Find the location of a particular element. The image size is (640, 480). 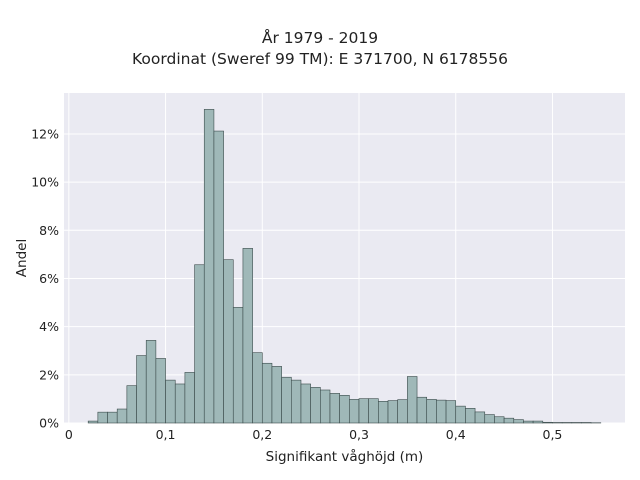

y-tick-label: 12% is located at coordinates (45, 133).